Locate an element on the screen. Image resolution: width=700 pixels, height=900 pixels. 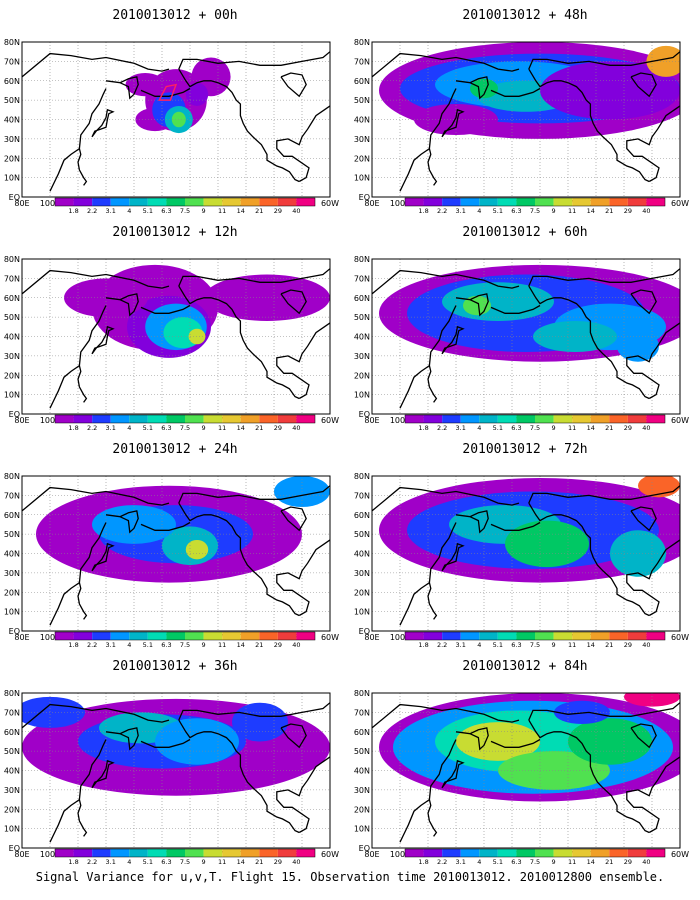
panel-title: 2010013012 + 72h is located at coordinates (525, 449).